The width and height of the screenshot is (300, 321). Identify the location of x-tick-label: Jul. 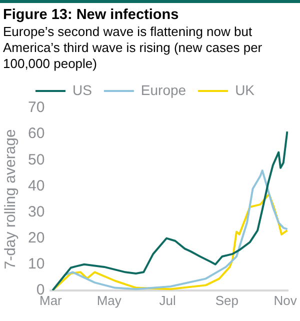
(167, 300).